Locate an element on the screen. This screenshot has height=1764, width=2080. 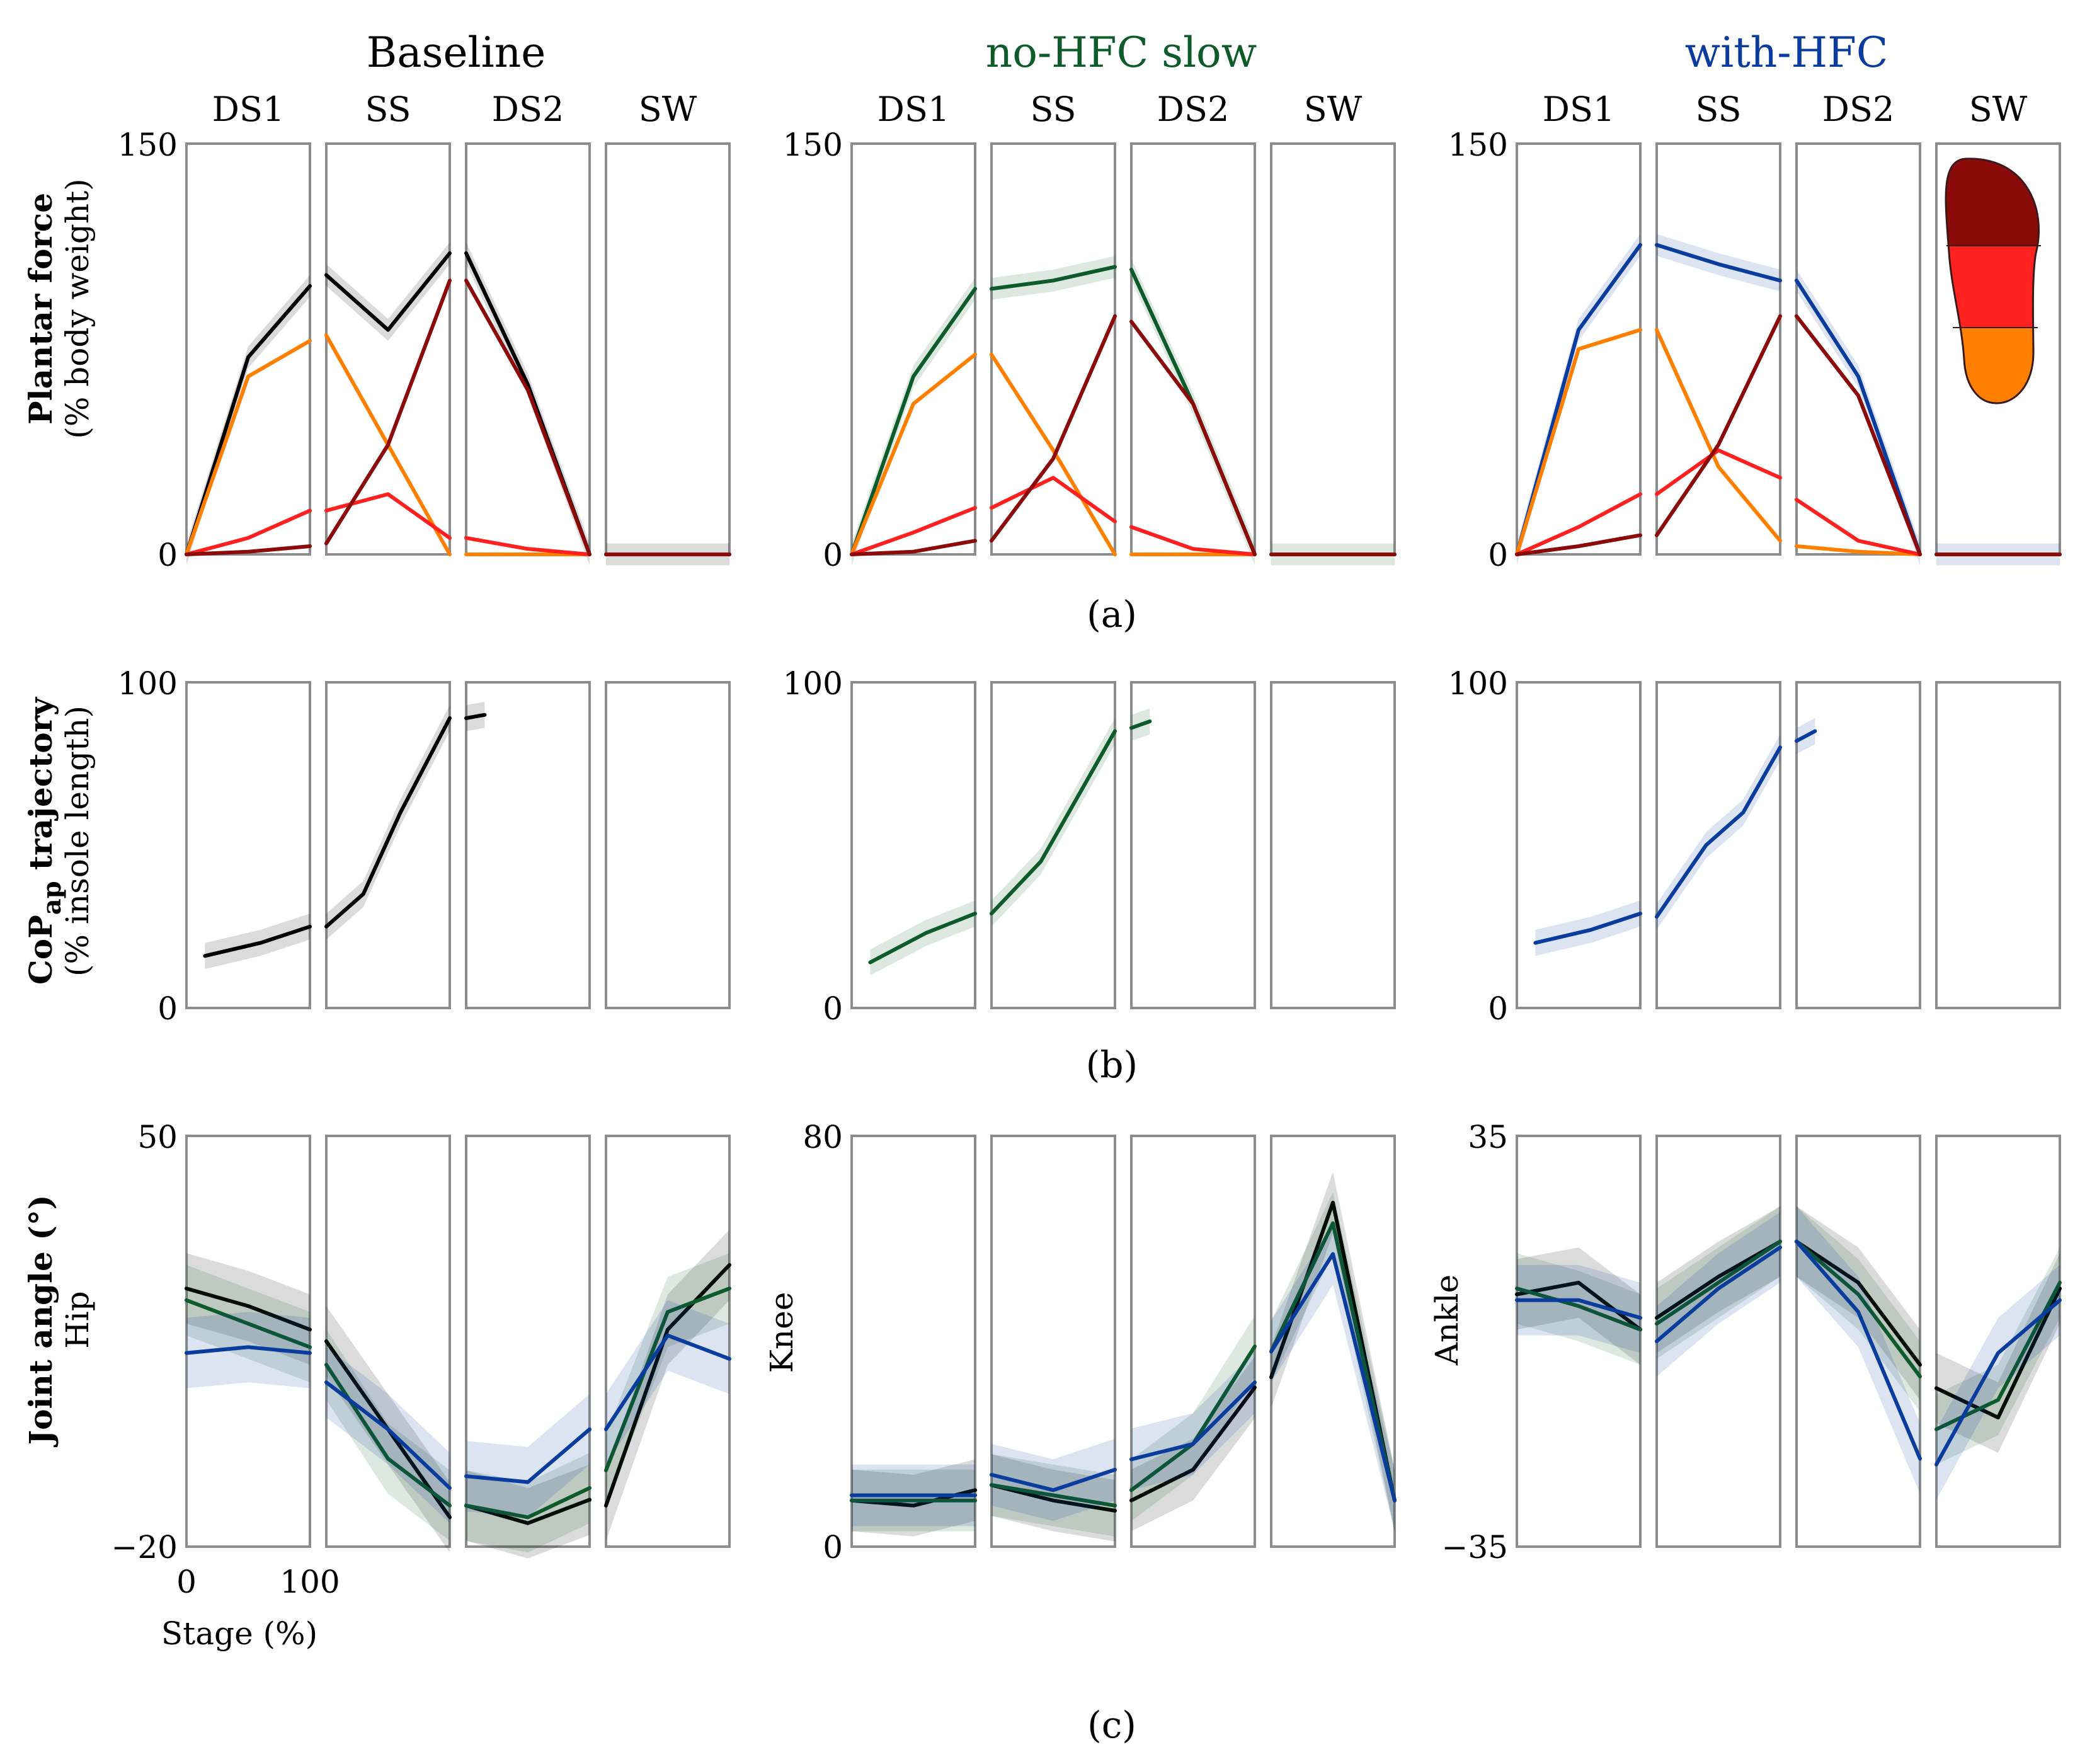
angle-line-hip-s2-ds1-band is located at coordinates (248, 1350).